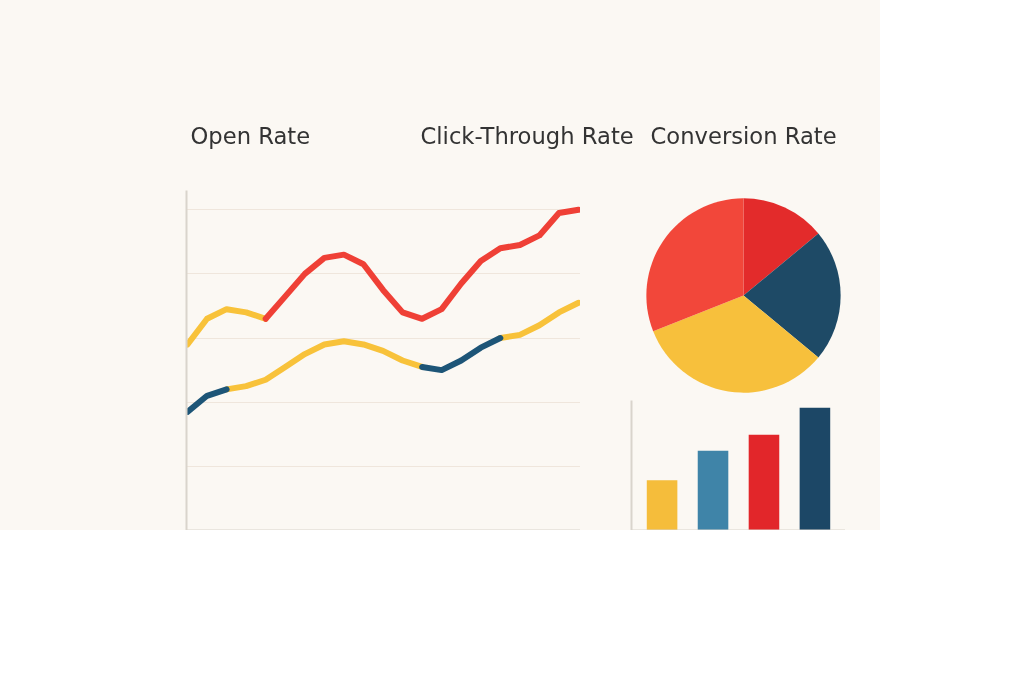 This screenshot has width=1024, height=683. Describe the element at coordinates (527, 135) in the screenshot. I see `text: Click-Through Rate` at that location.